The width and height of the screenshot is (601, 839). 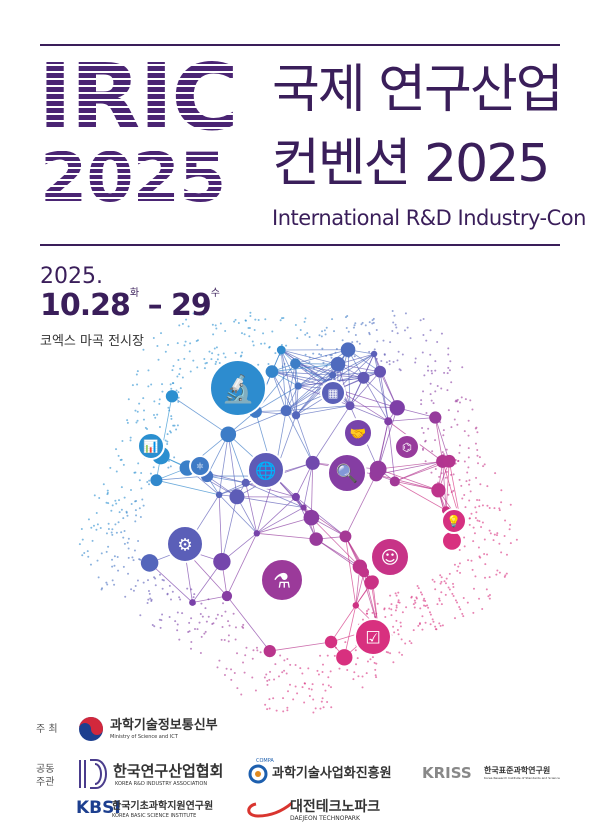 What do you see at coordinates (161, 784) in the screenshot?
I see `cohost-kria-sub: KOREA R&D INDUSTRY ASSOCIATION` at bounding box center [161, 784].